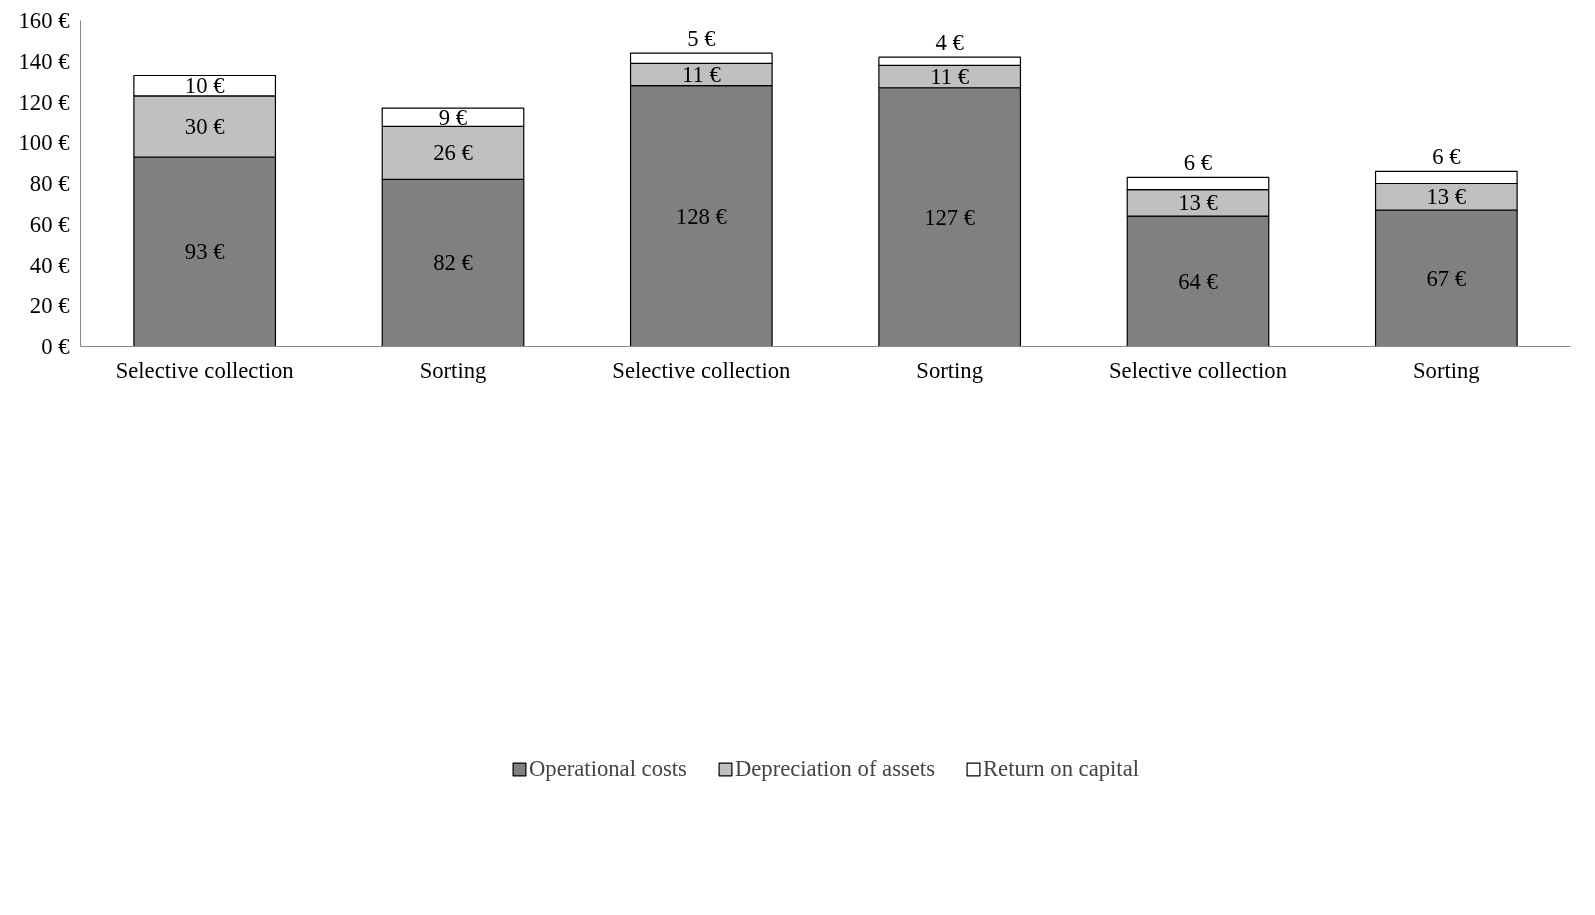 Image resolution: width=1595 pixels, height=915 pixels. Describe the element at coordinates (49, 224) in the screenshot. I see `y-tick-label: 60 €` at that location.